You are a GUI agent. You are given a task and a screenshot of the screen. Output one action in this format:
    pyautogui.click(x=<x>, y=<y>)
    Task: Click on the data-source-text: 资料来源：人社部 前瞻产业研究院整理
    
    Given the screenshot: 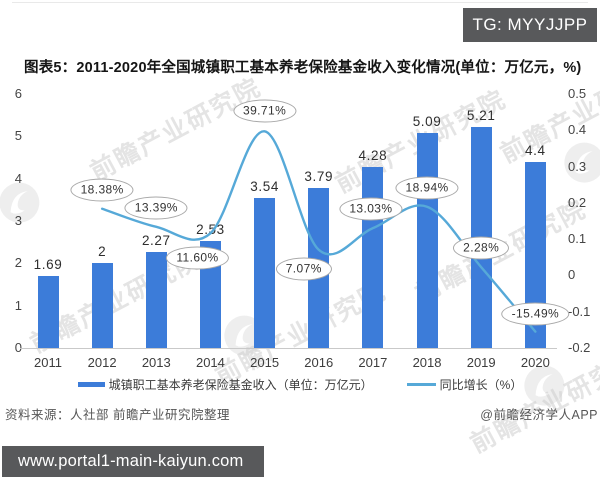 What is the action you would take?
    pyautogui.click(x=117, y=415)
    